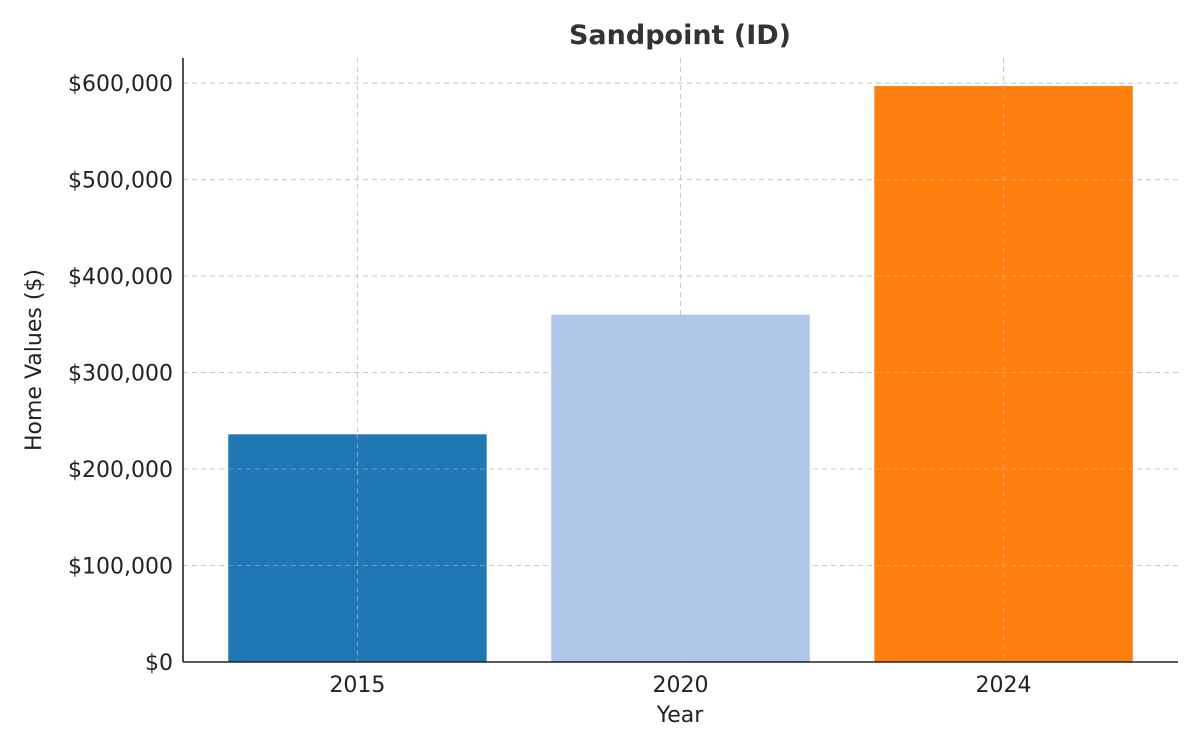 The image size is (1200, 750). I want to click on y-tick-label: $0, so click(159, 663).